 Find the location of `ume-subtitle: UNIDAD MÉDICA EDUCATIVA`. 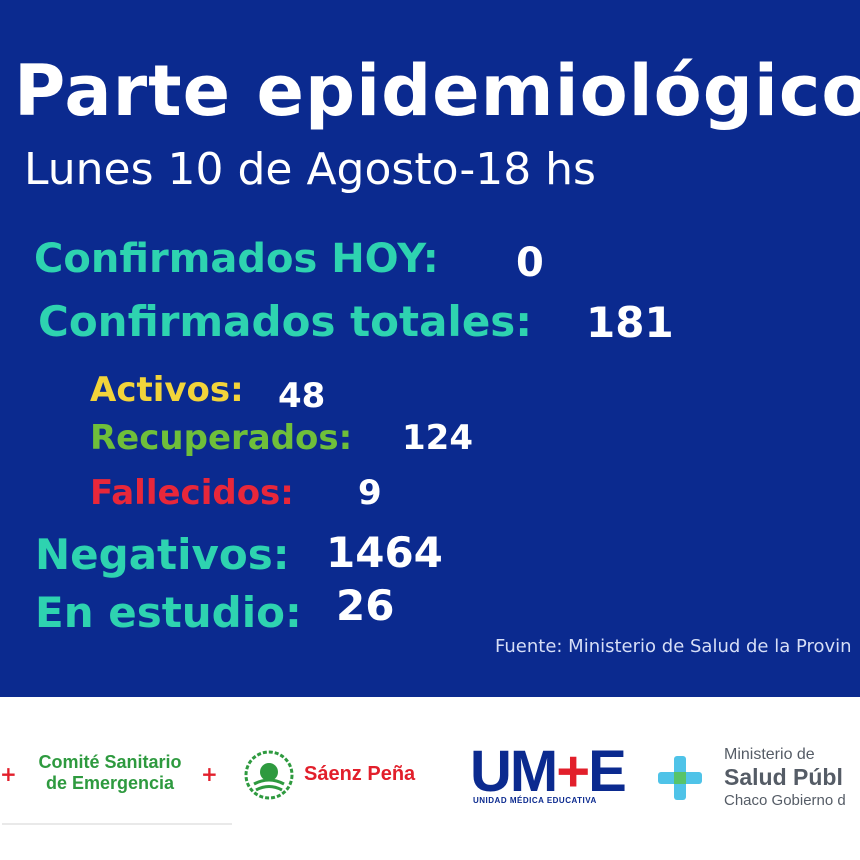

ume-subtitle: UNIDAD MÉDICA EDUCATIVA is located at coordinates (535, 800).